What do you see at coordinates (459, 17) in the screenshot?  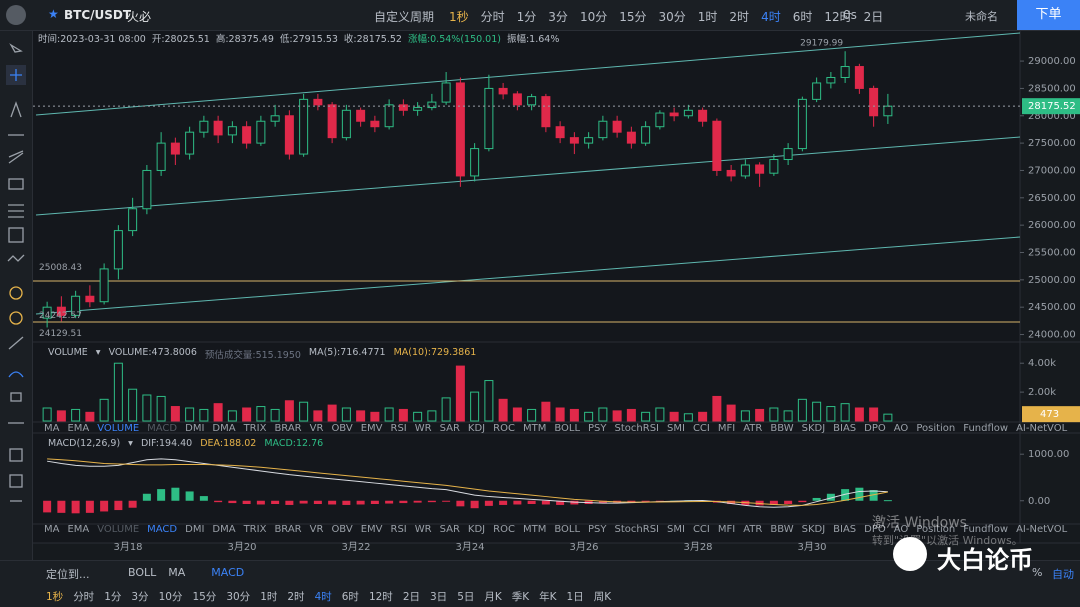 I see `period: 1秒` at bounding box center [459, 17].